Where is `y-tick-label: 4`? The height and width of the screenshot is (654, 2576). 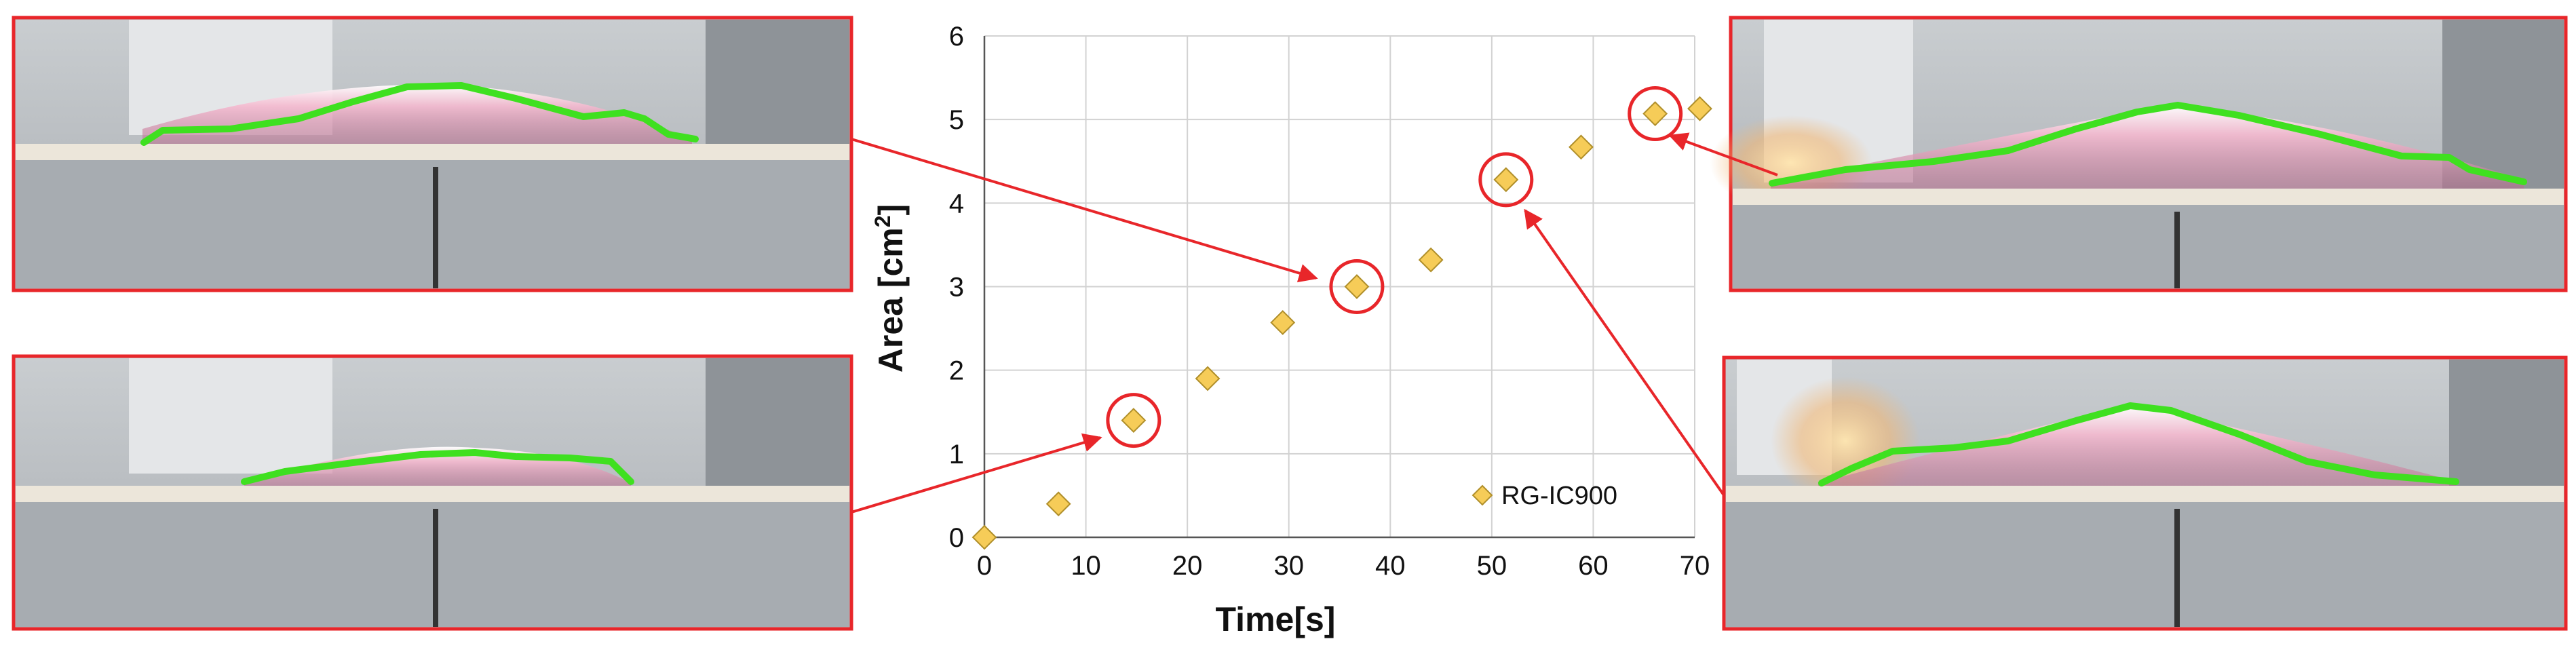 y-tick-label: 4 is located at coordinates (956, 203).